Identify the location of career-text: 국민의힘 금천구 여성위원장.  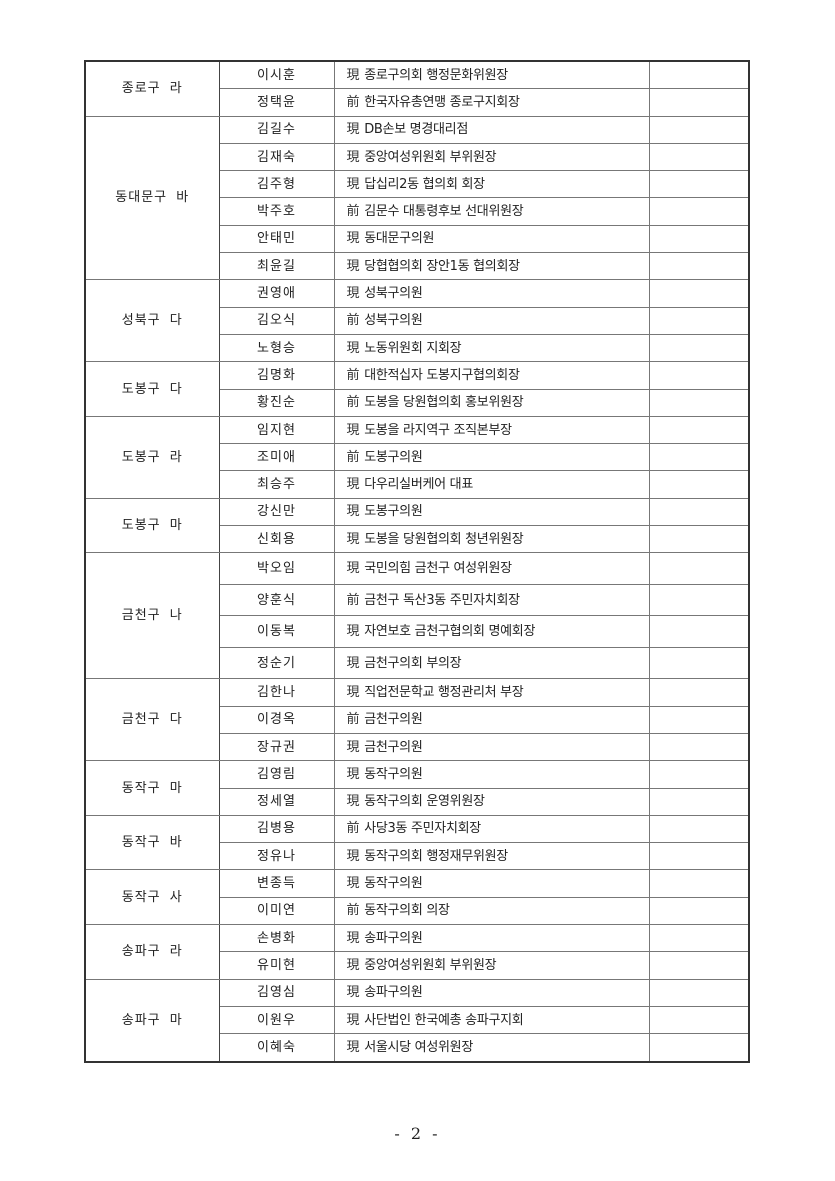
(438, 569).